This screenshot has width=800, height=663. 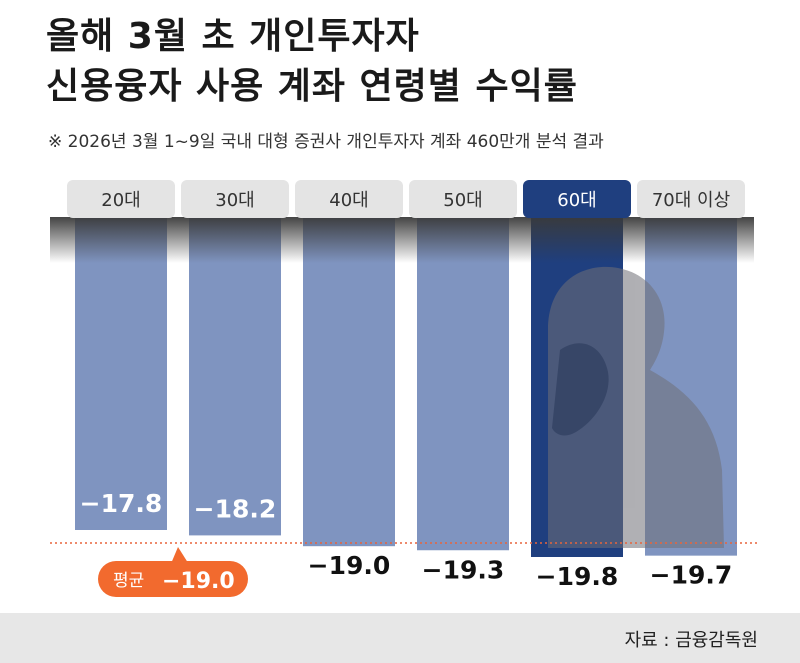 What do you see at coordinates (577, 576) in the screenshot?
I see `value-label-5: −19.8` at bounding box center [577, 576].